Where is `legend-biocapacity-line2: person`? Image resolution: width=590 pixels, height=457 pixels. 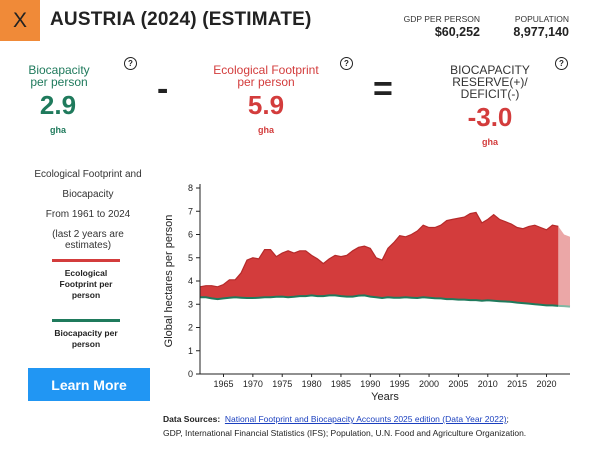
legend-biocapacity-line2: person is located at coordinates (86, 344).